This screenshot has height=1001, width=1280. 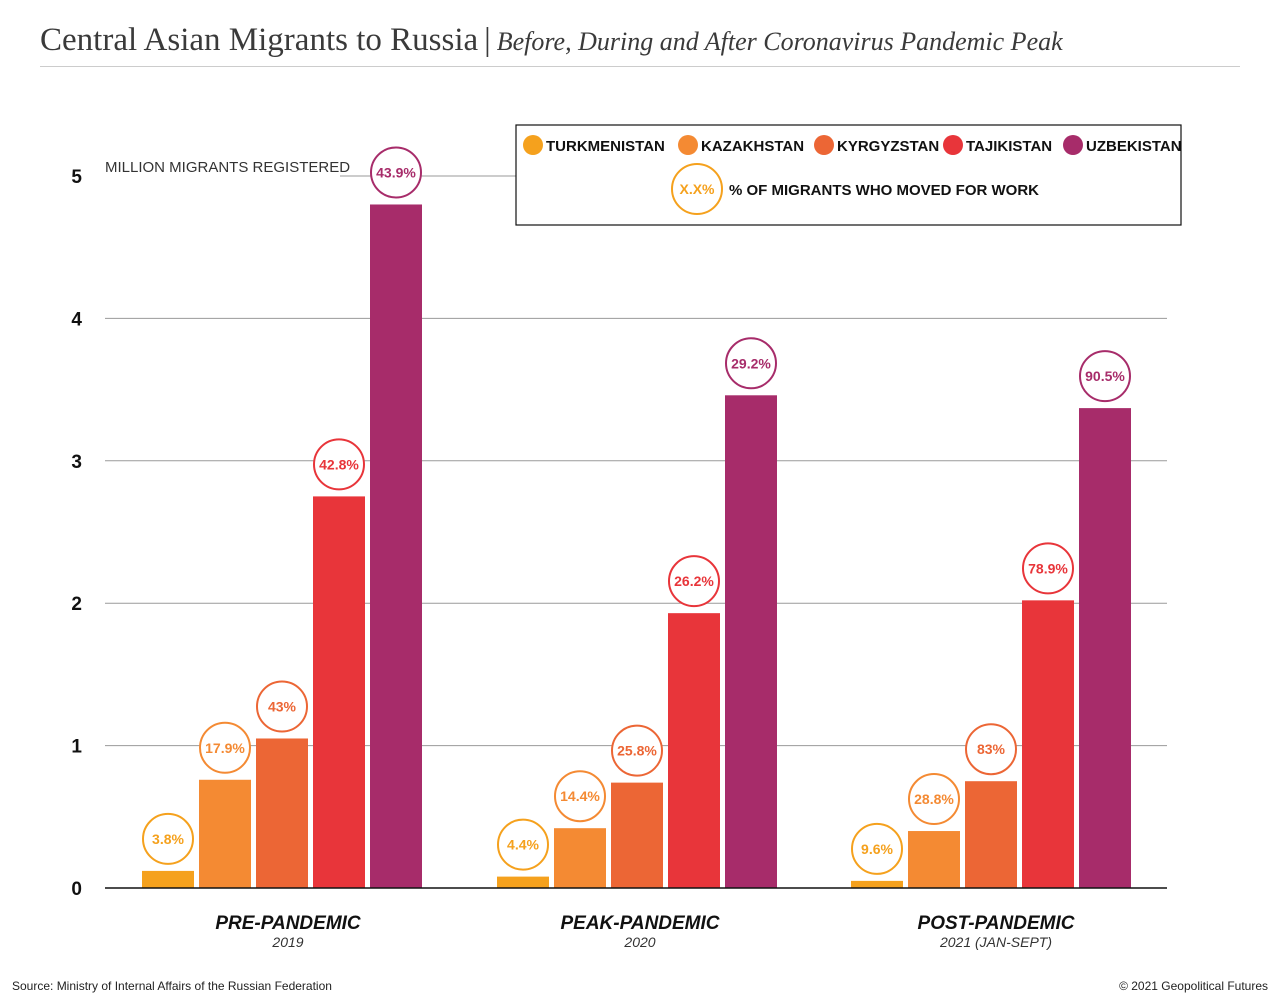 I want to click on data-label: 43.9%, so click(x=396, y=172).